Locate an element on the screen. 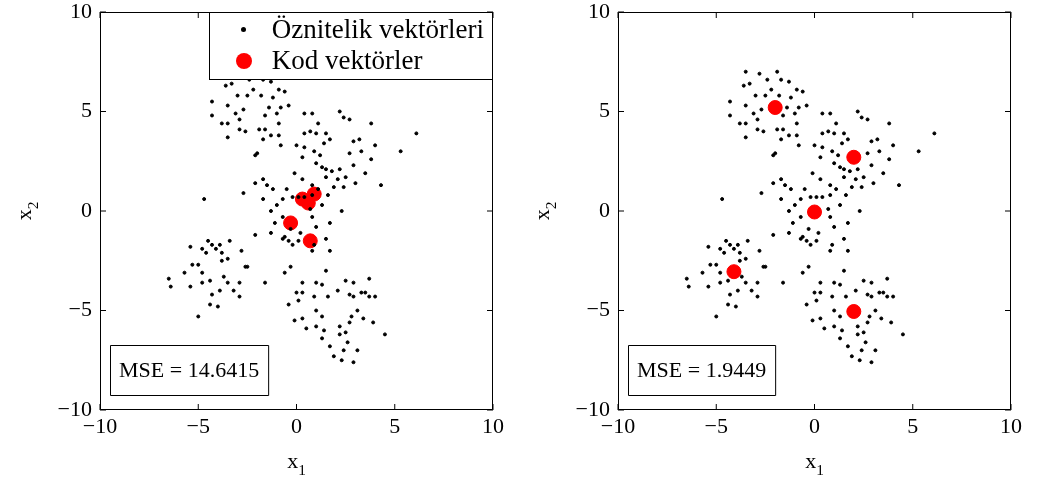 The width and height of the screenshot is (1037, 488). annotation: MSE = 1.9449 is located at coordinates (702, 369).